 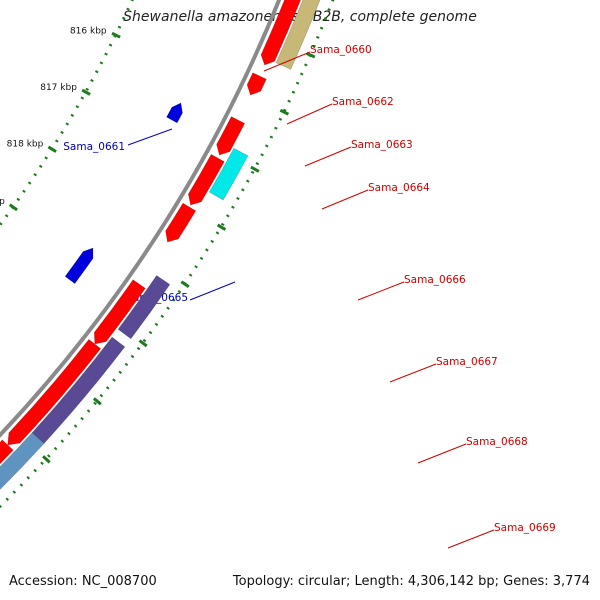 I want to click on accession-text: Accession: NC_008700, so click(x=83, y=581).